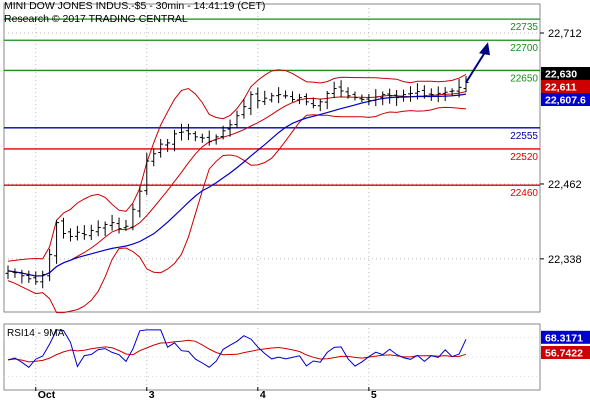 The image size is (590, 400). I want to click on price-tag: 22,611, so click(565, 87).